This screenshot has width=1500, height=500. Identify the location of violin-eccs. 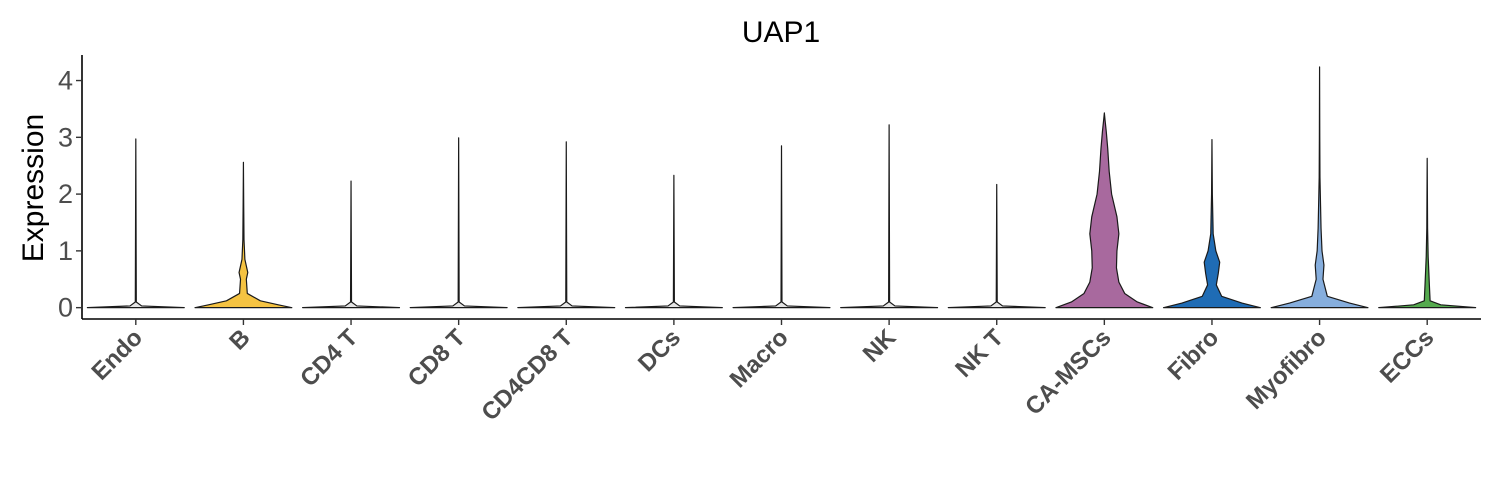
(1427, 233).